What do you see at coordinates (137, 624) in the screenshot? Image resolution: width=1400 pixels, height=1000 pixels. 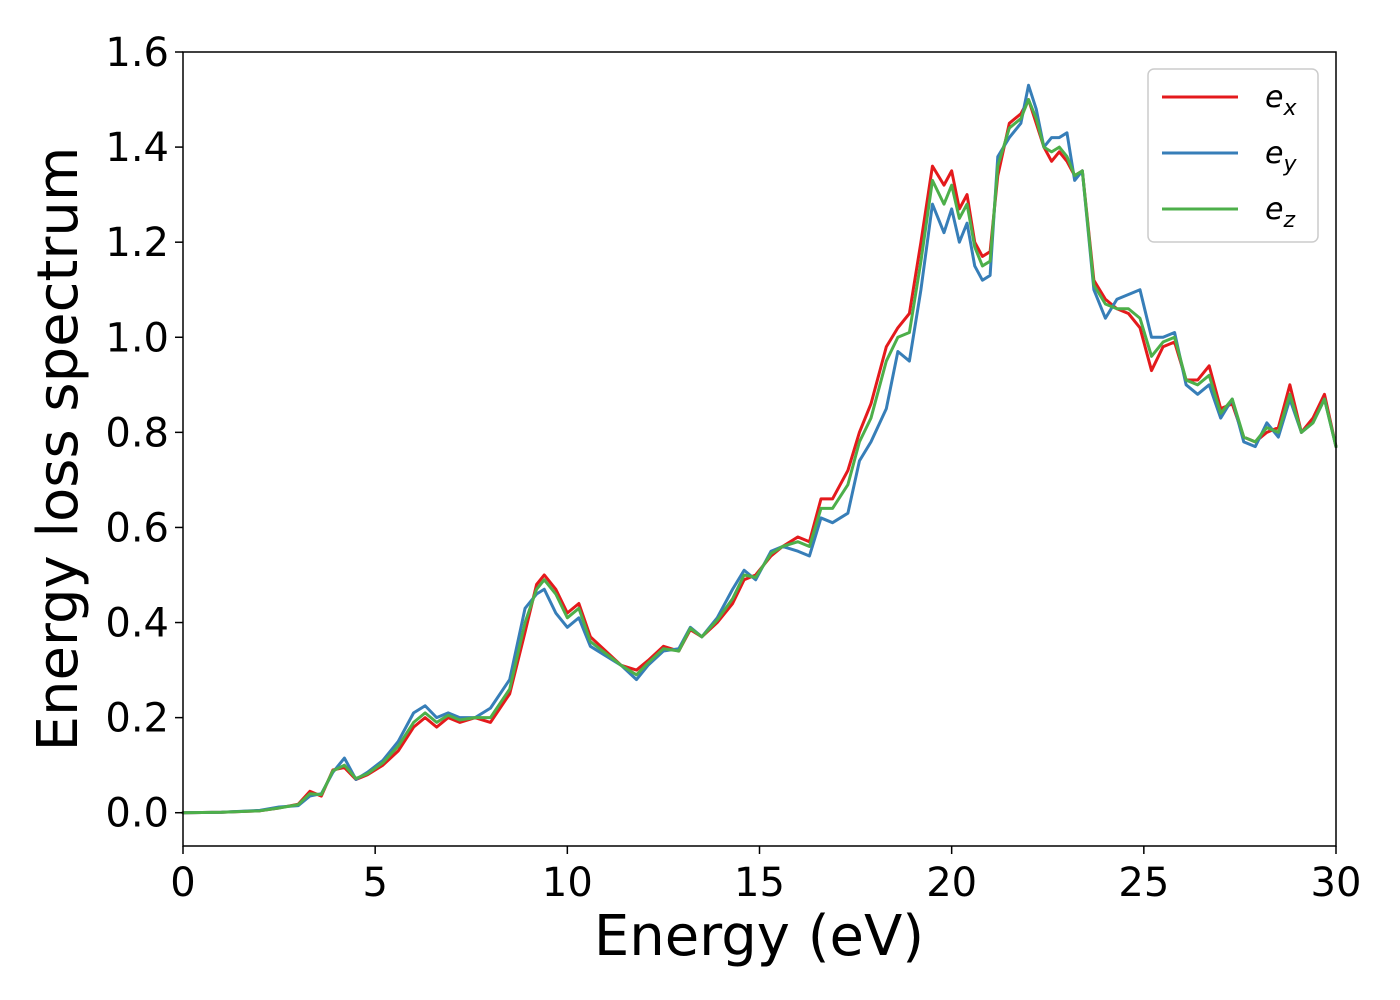 I see `y-tick-label: 0.4` at bounding box center [137, 624].